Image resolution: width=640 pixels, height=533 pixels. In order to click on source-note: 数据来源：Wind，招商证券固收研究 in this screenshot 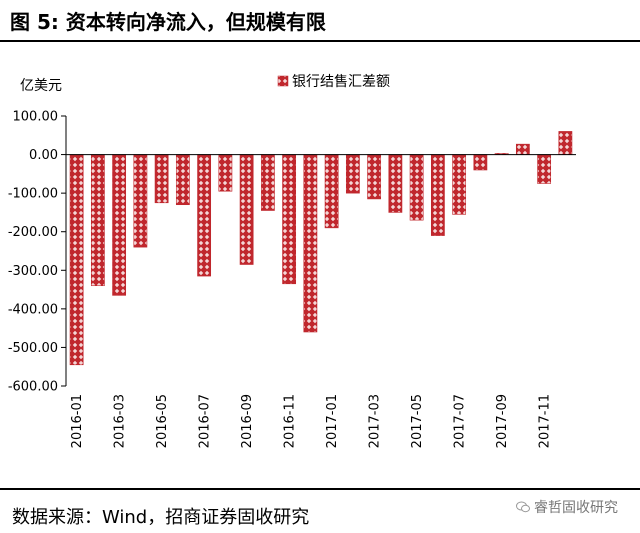, I will do `click(161, 517)`.